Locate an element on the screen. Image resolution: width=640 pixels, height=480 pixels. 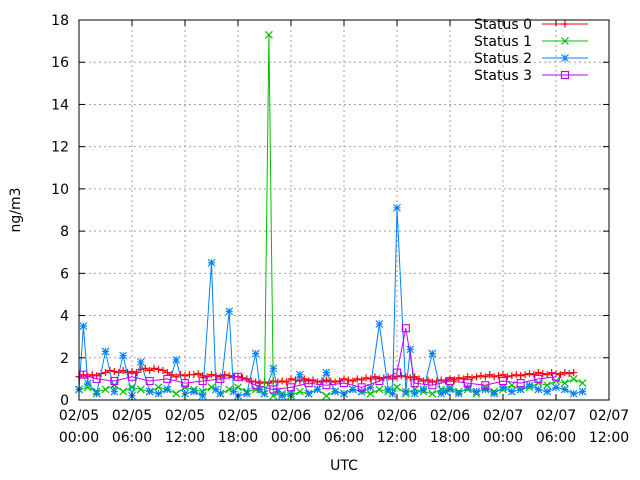
x-tick-label-time: 00:00 is located at coordinates (79, 438).